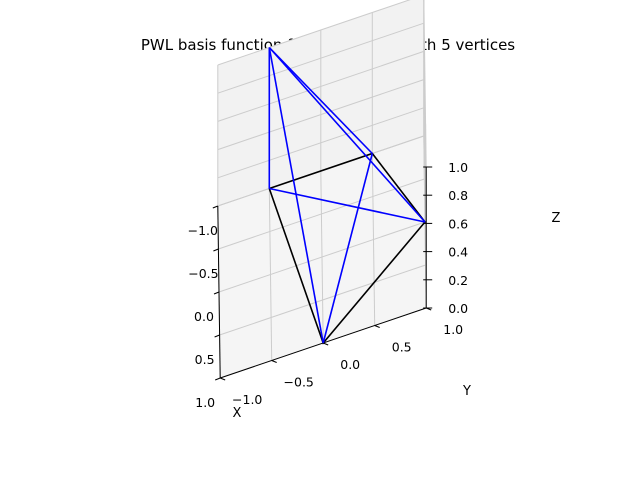 Image resolution: width=640 pixels, height=480 pixels. Describe the element at coordinates (458, 223) in the screenshot. I see `z-tick-label: 0.6` at that location.